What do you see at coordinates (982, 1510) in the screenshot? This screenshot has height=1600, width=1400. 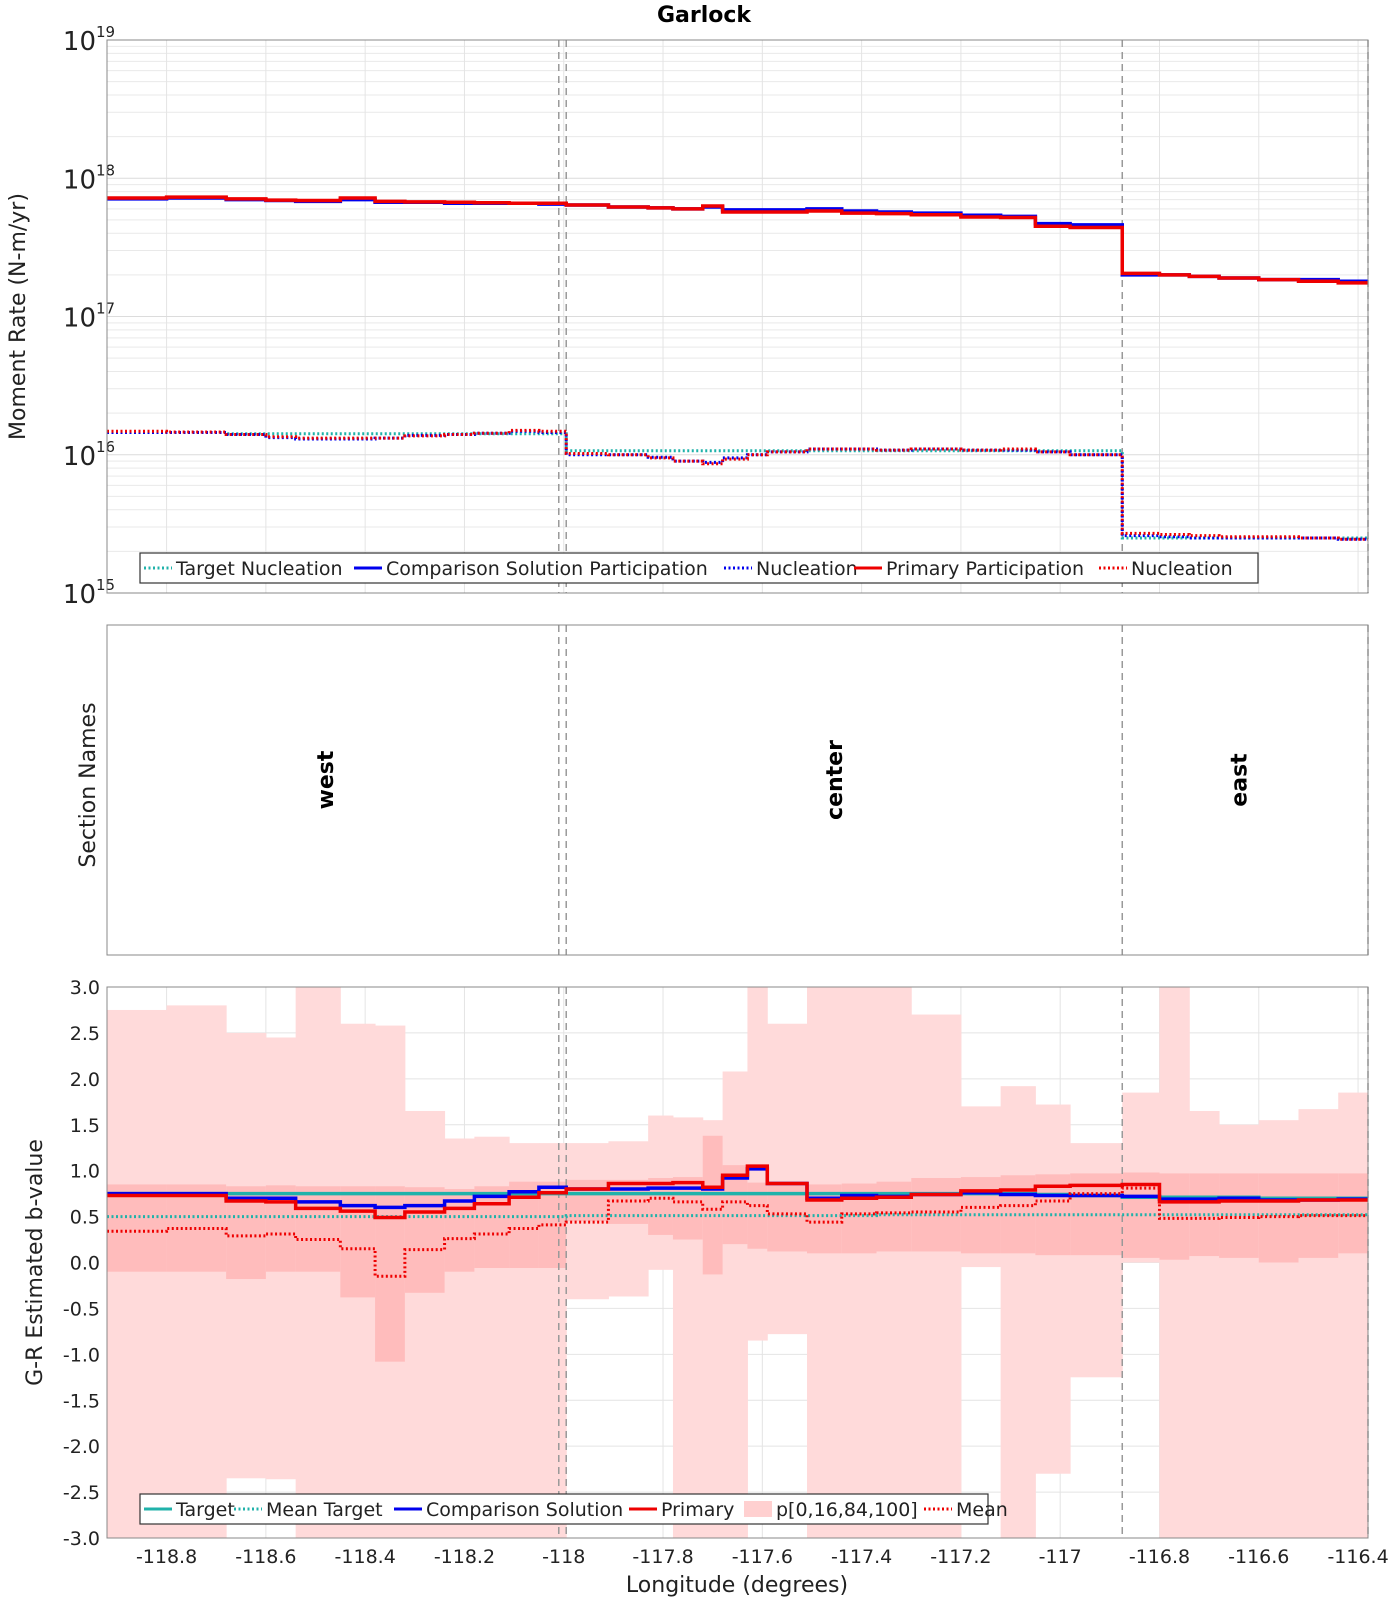 I see `legend-label: Mean` at bounding box center [982, 1510].